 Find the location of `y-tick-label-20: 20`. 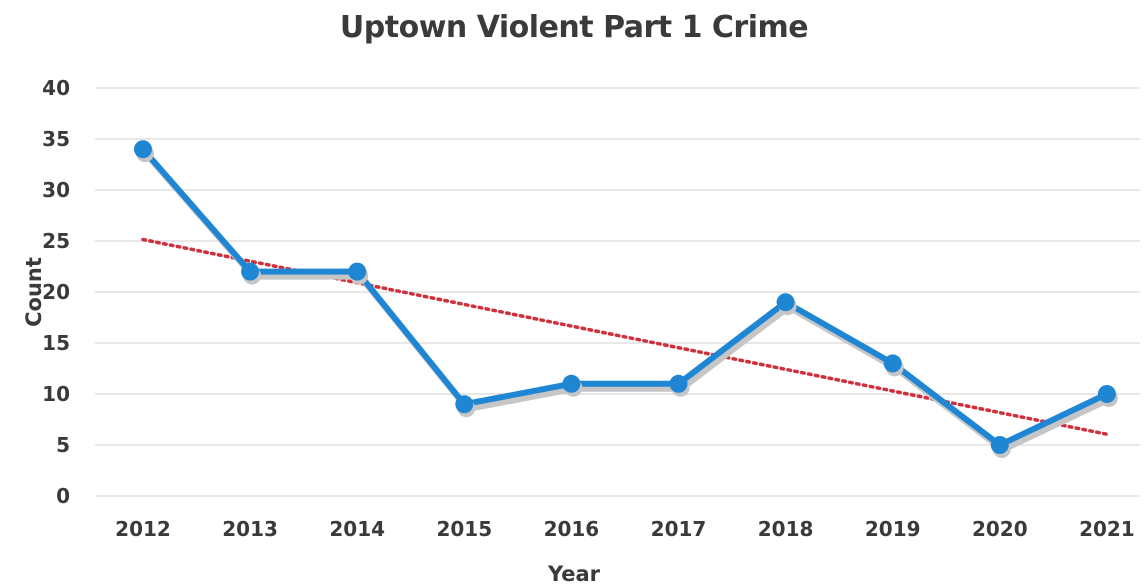

y-tick-label-20: 20 is located at coordinates (56, 292).